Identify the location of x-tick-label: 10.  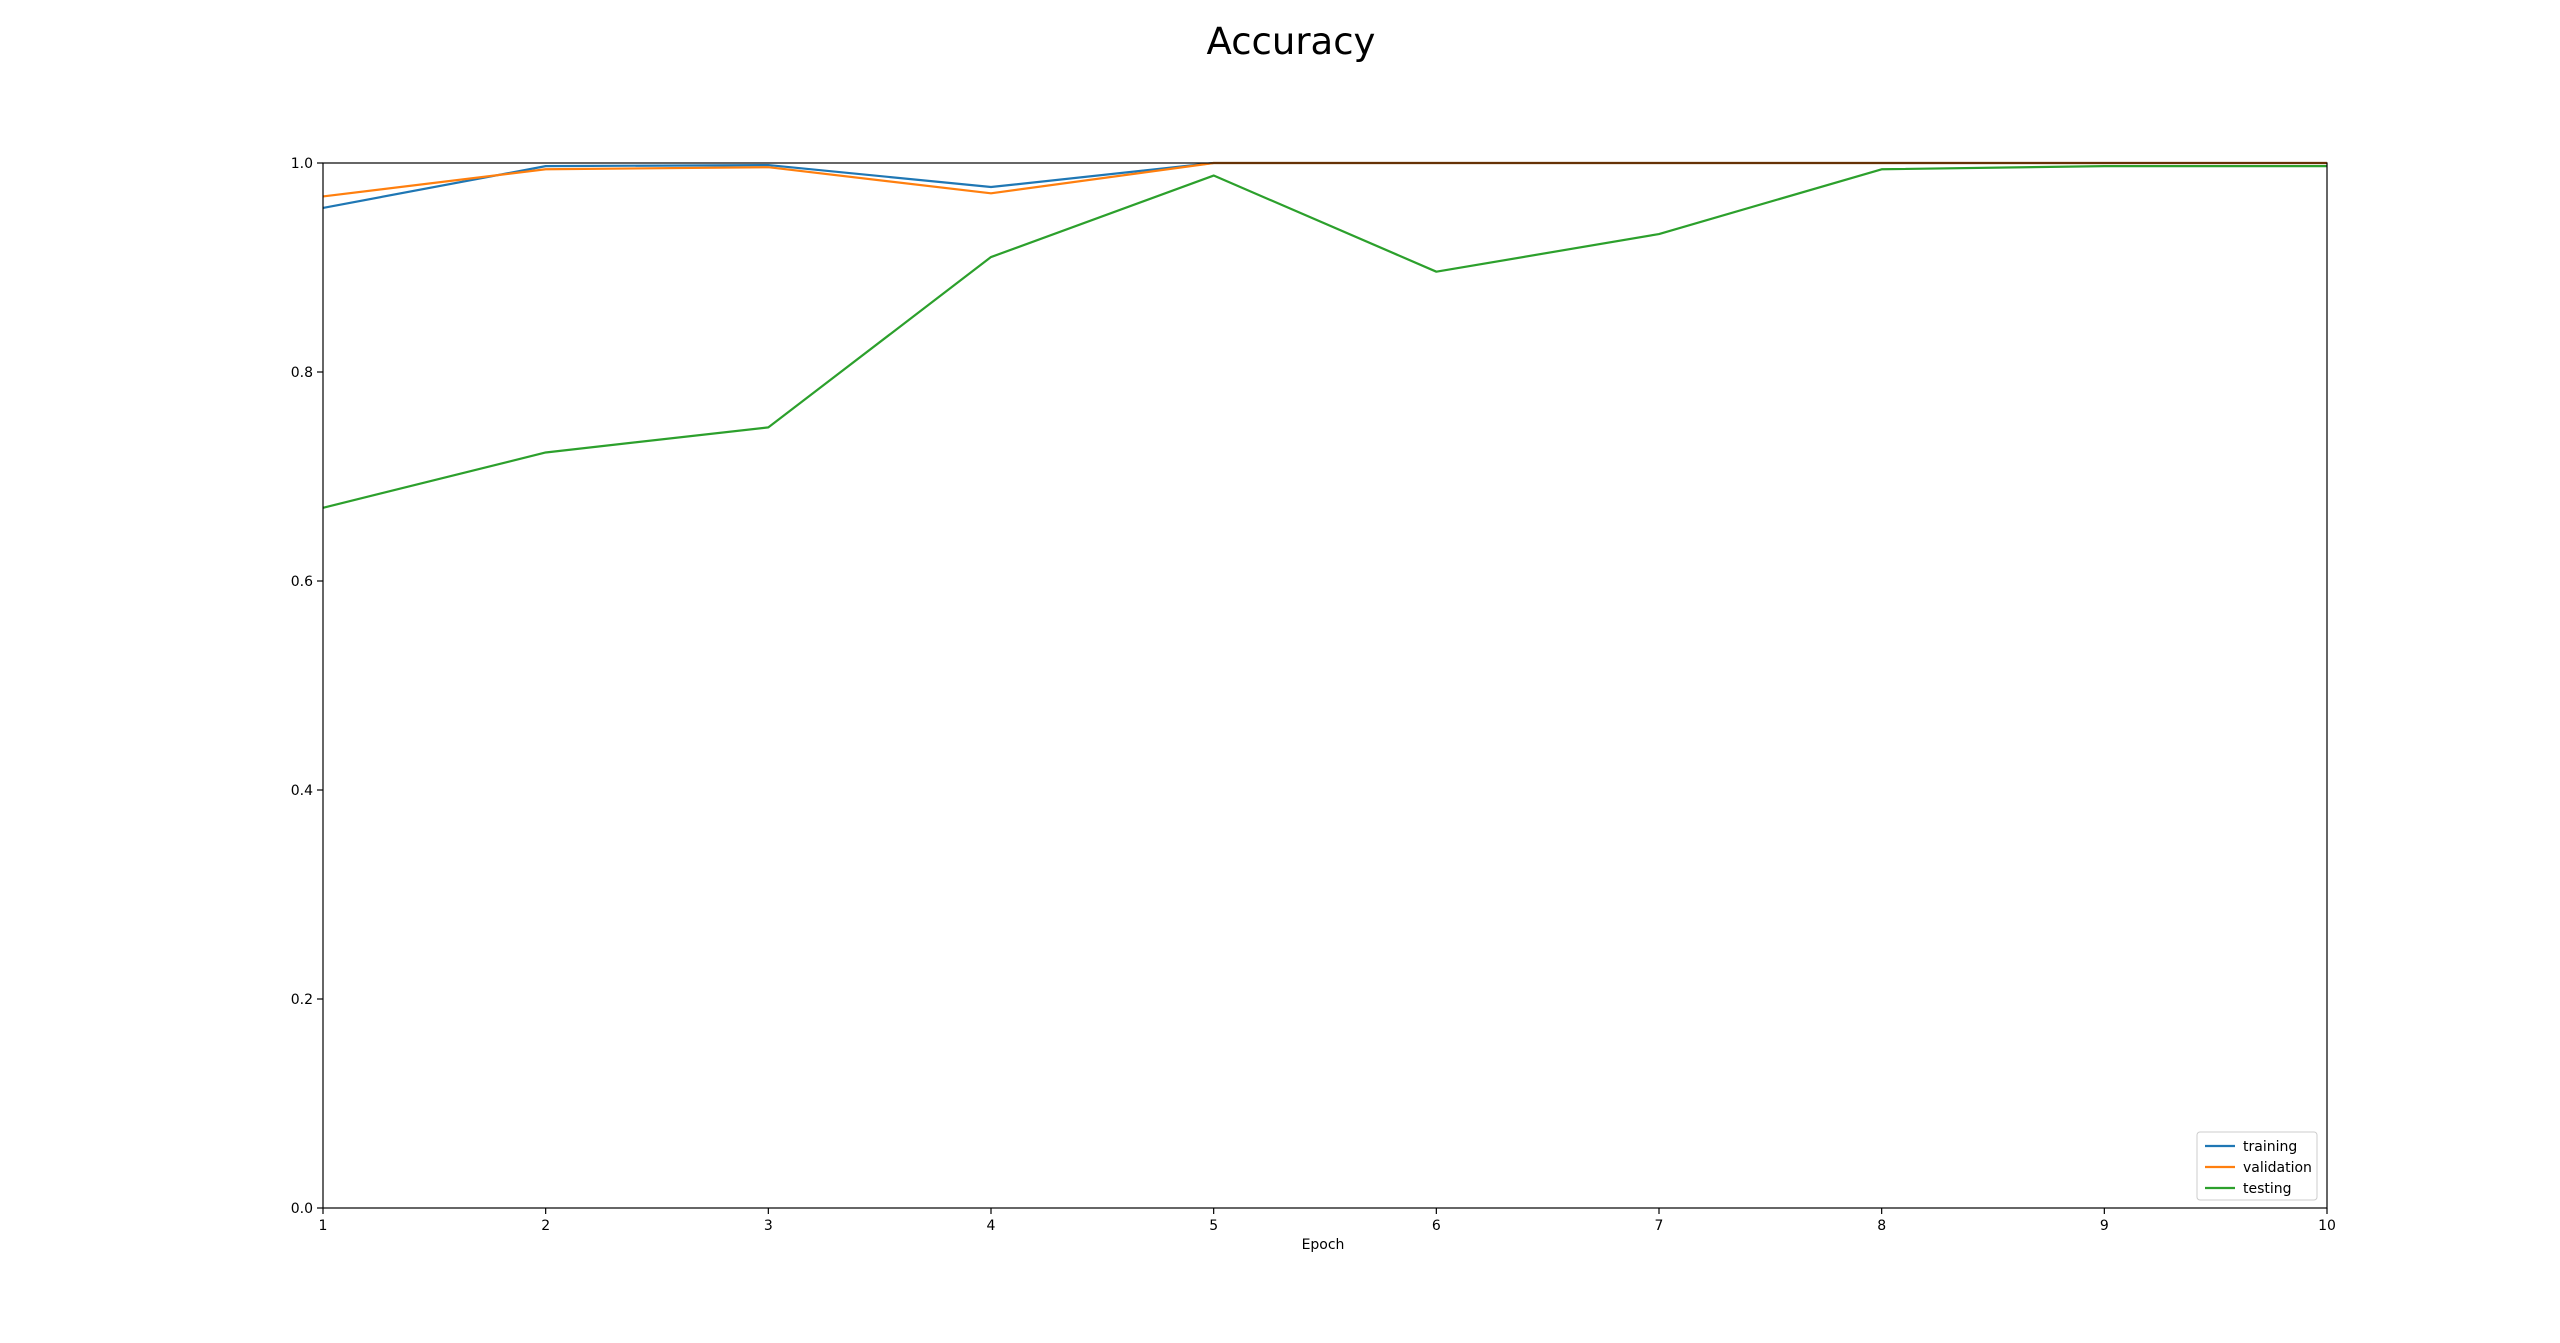
(2327, 1226).